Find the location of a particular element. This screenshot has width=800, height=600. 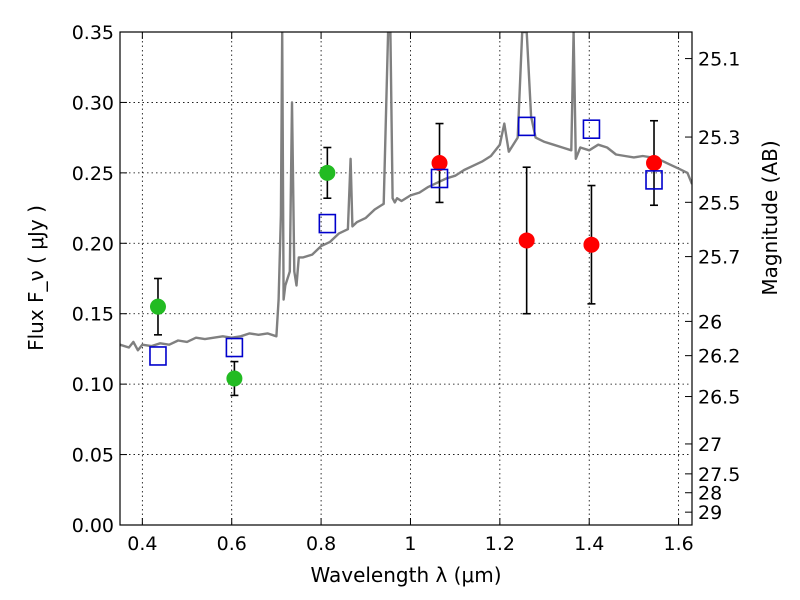

y-tick-label: 0.35 is located at coordinates (93, 33).